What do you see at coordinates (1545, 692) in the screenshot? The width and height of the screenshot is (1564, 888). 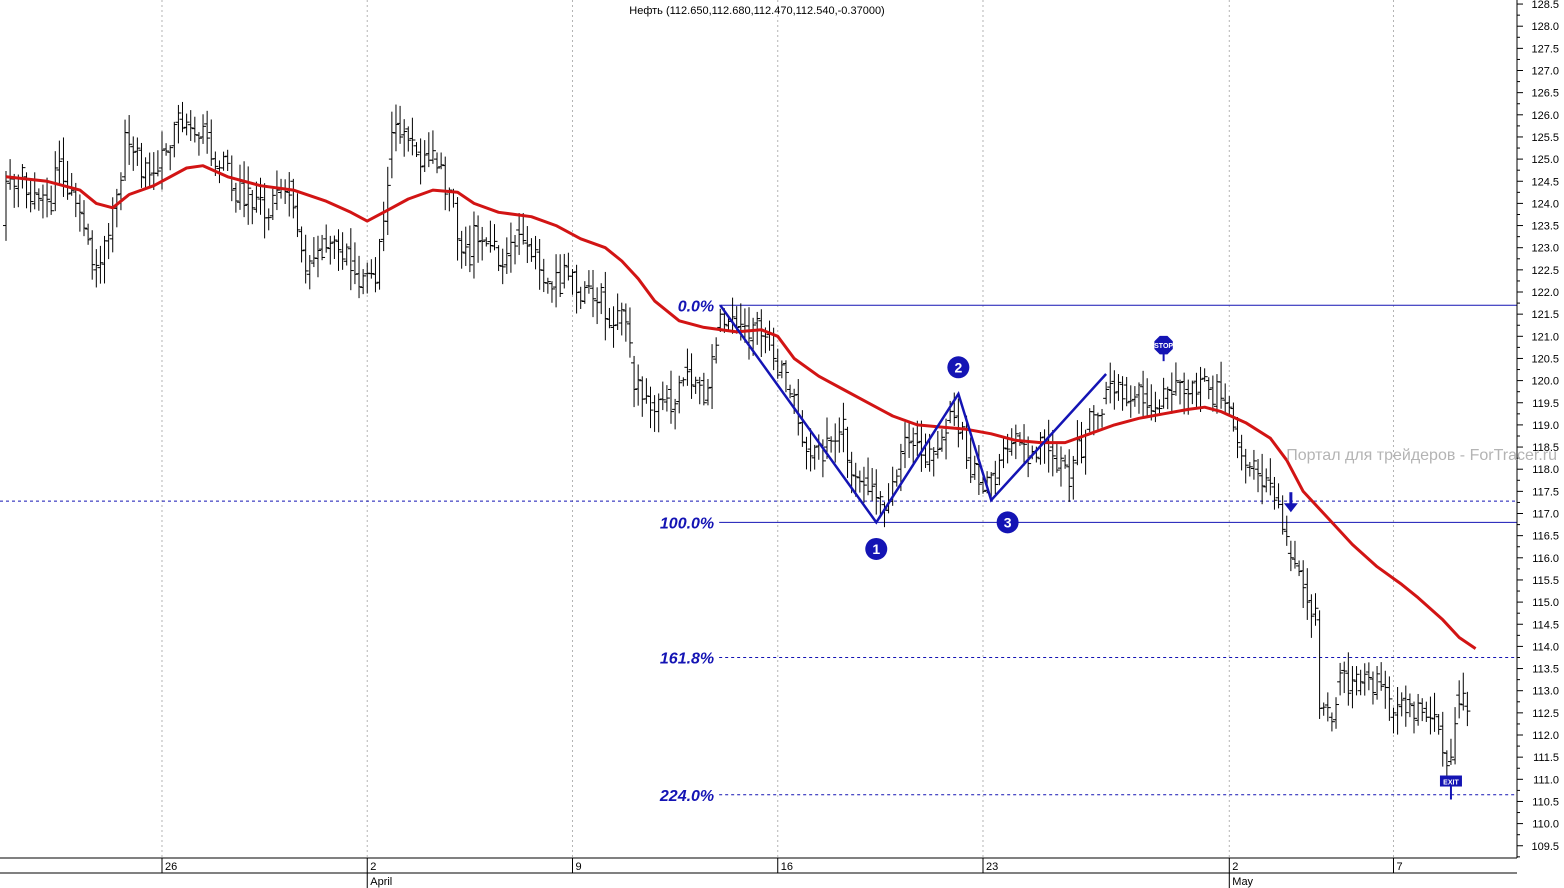 I see `y-tick-label: 113.0` at bounding box center [1545, 692].